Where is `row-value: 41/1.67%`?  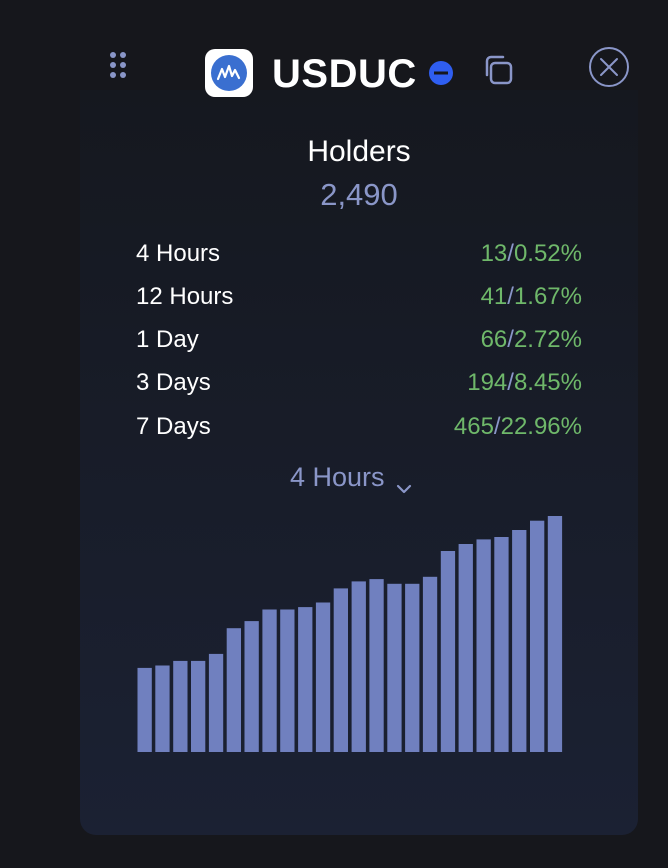
row-value: 41/1.67% is located at coordinates (531, 296).